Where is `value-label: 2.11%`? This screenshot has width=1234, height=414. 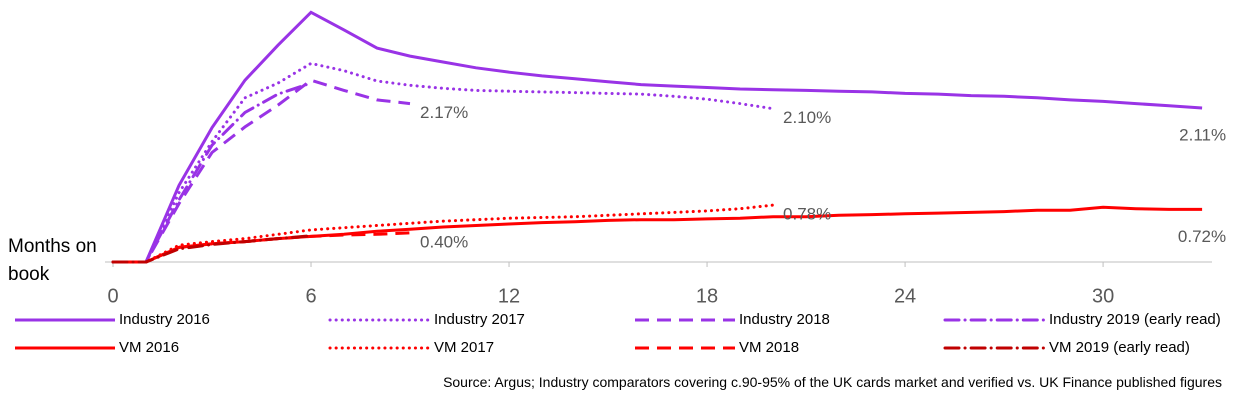
value-label: 2.11% is located at coordinates (1202, 134).